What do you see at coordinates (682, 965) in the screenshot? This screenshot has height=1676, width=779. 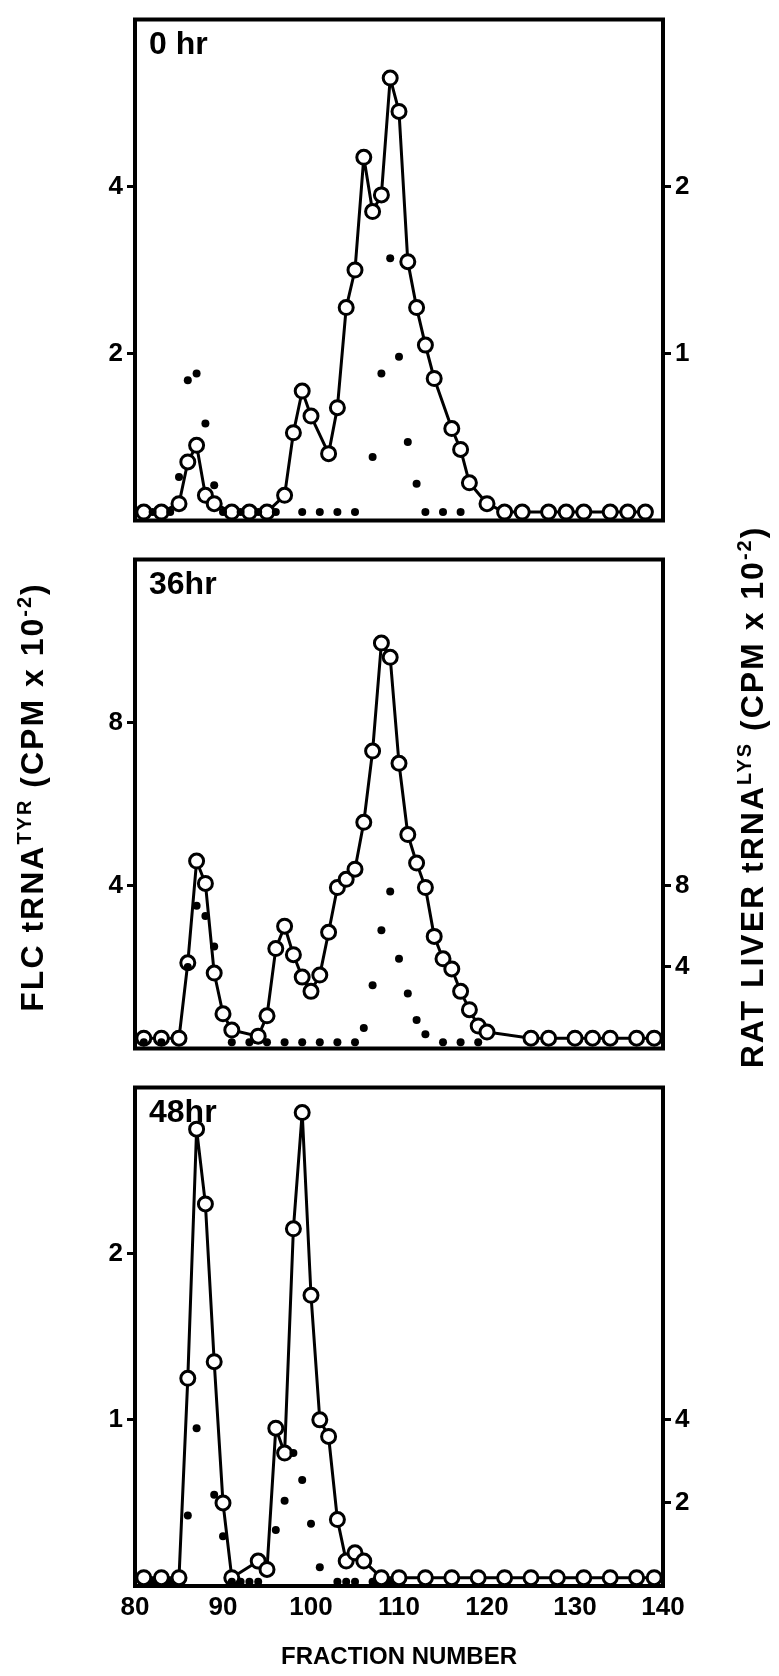 I see `y2-tick-label: 4` at bounding box center [682, 965].